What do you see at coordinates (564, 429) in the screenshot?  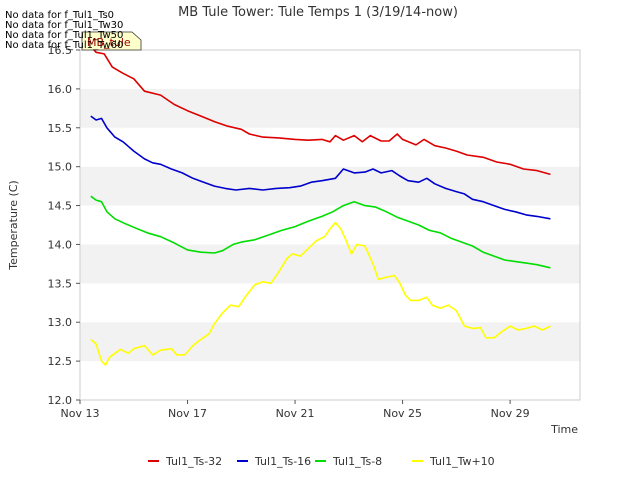 I see `x-axis-label: Time` at bounding box center [564, 429].